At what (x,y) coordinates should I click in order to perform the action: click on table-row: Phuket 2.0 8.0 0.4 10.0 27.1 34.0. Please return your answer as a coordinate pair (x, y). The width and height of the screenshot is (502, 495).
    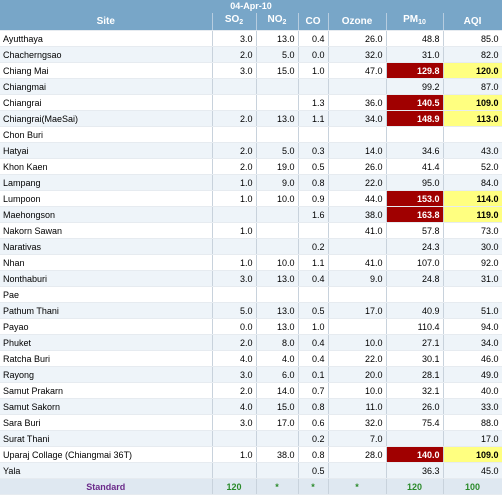
    Looking at the image, I should click on (251, 342).